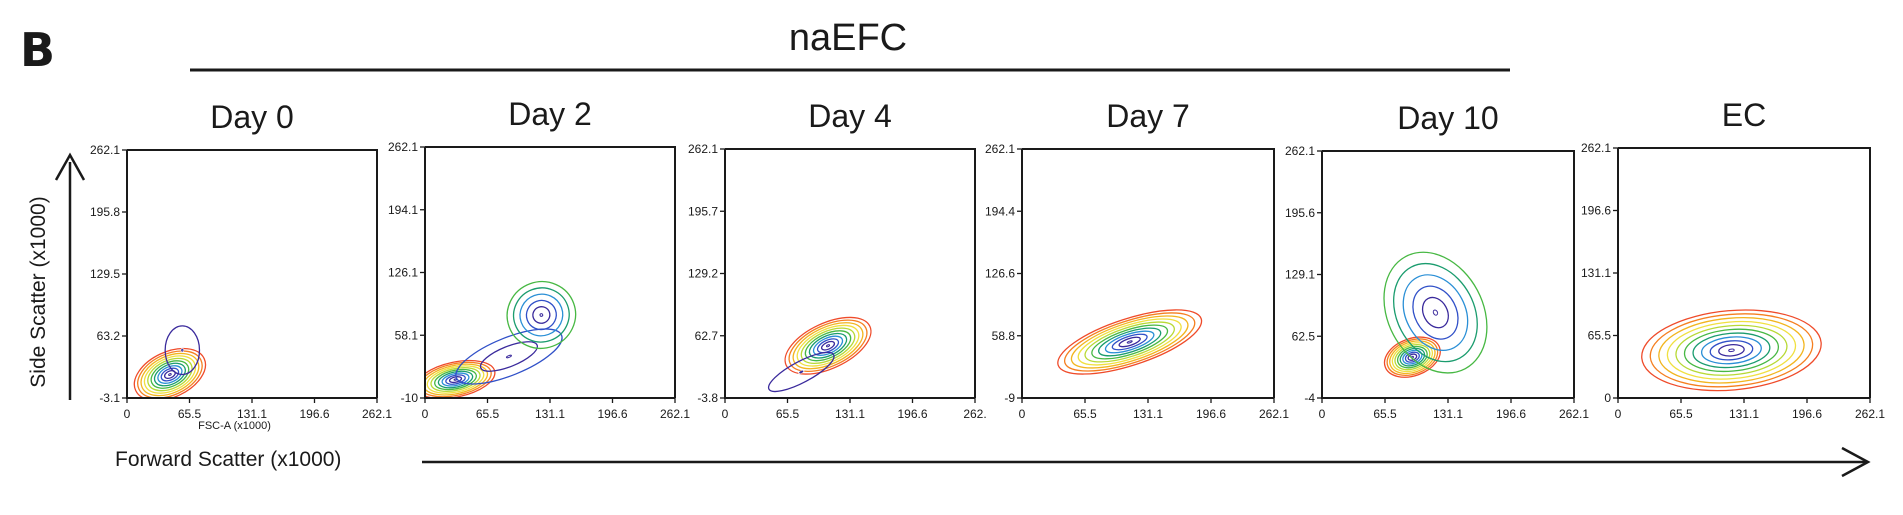  Describe the element at coordinates (1309, 398) in the screenshot. I see `y-tick-label: -4` at that location.